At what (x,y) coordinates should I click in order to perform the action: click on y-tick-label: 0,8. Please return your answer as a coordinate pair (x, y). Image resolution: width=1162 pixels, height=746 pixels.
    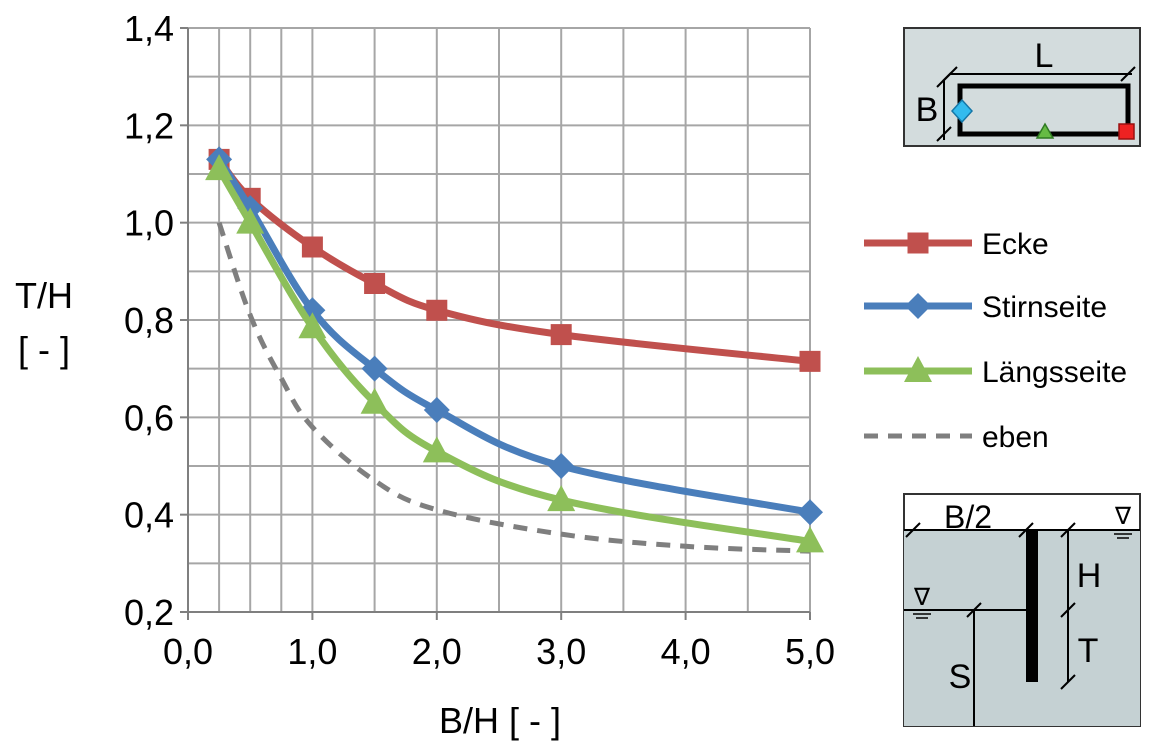
    Looking at the image, I should click on (149, 320).